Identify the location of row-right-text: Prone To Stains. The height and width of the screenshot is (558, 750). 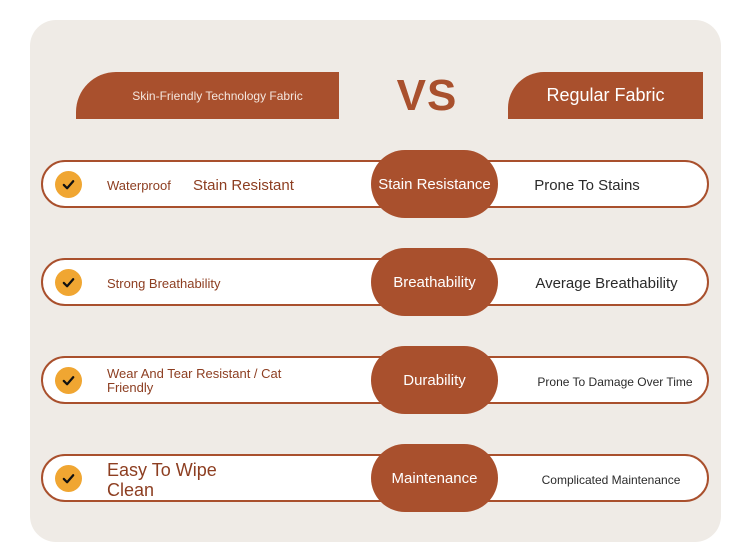
(587, 185).